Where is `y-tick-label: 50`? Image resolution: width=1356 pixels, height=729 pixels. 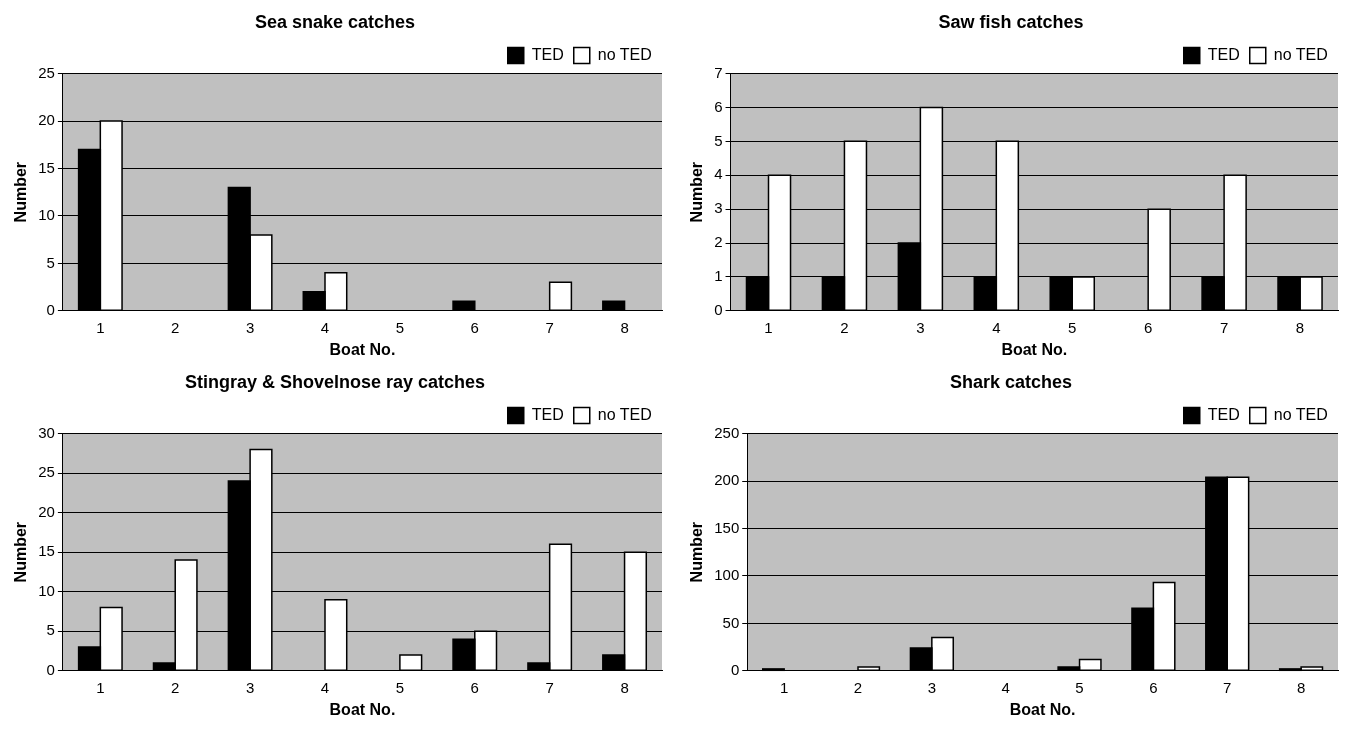 y-tick-label: 50 is located at coordinates (731, 622).